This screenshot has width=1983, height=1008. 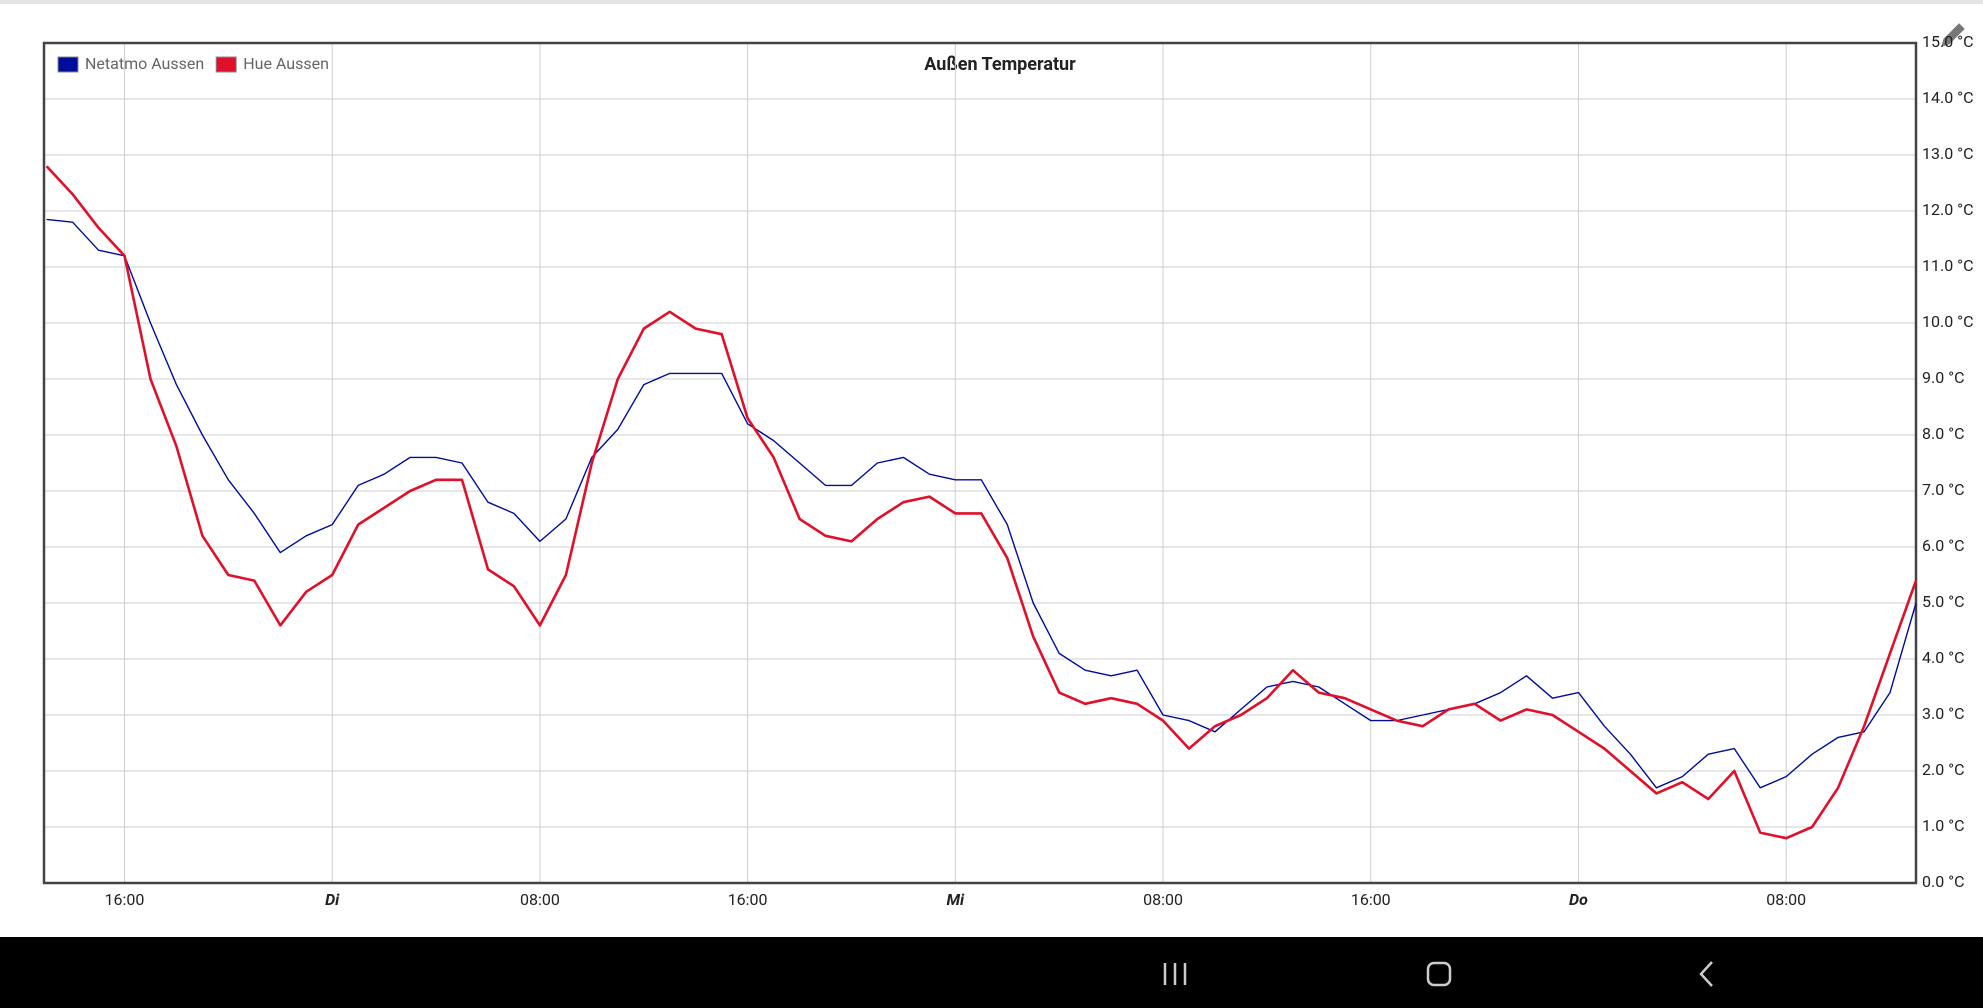 What do you see at coordinates (332, 899) in the screenshot?
I see `x-tick-label: Di` at bounding box center [332, 899].